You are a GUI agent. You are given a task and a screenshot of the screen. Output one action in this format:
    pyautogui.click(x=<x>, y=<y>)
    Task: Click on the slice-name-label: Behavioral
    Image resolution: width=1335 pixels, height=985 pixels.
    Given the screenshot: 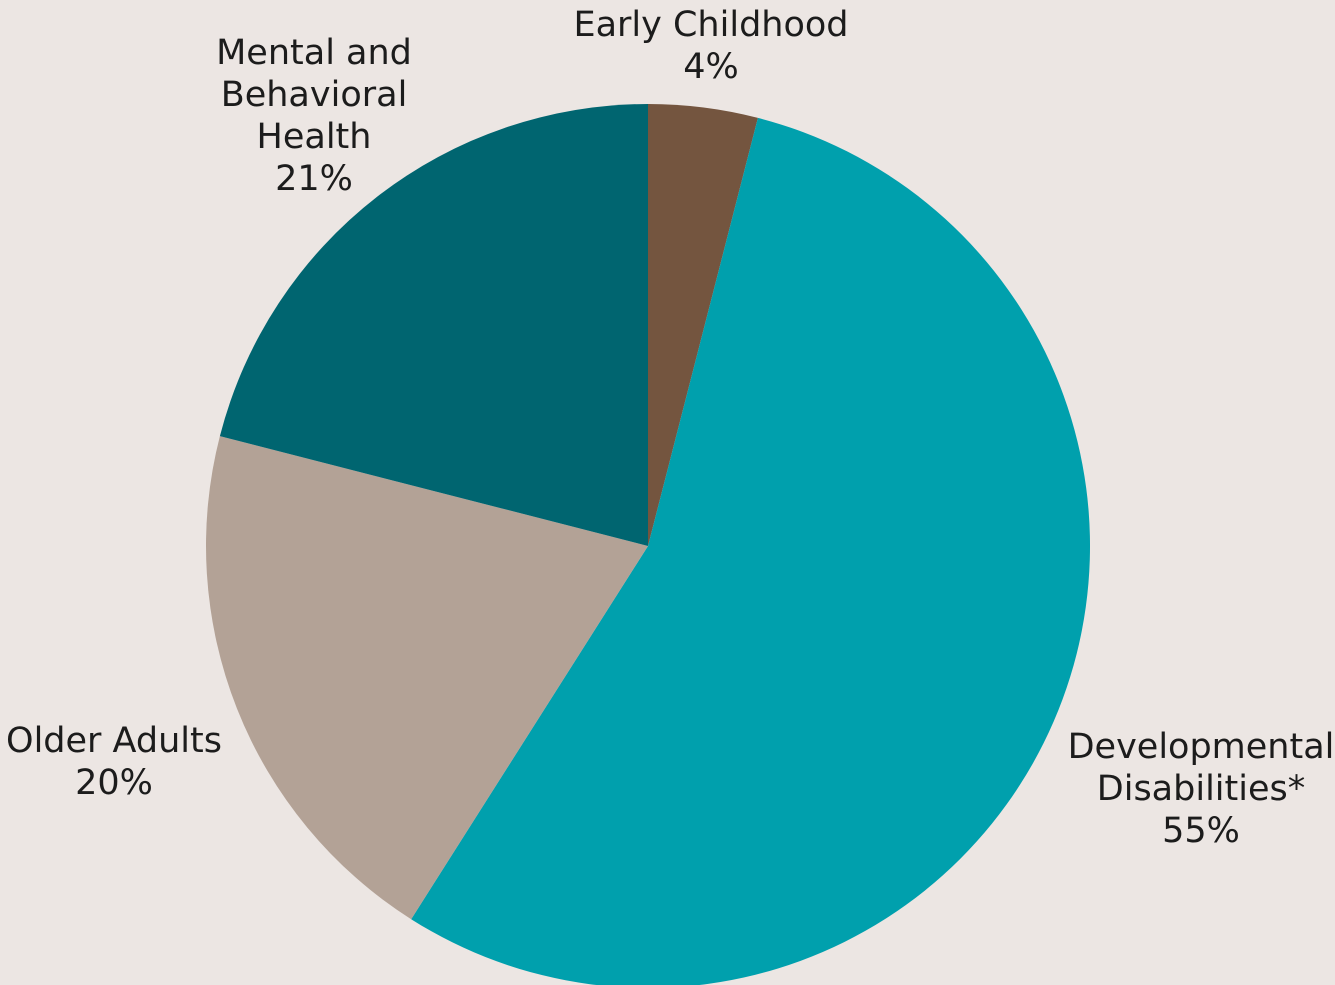 What is the action you would take?
    pyautogui.click(x=314, y=95)
    